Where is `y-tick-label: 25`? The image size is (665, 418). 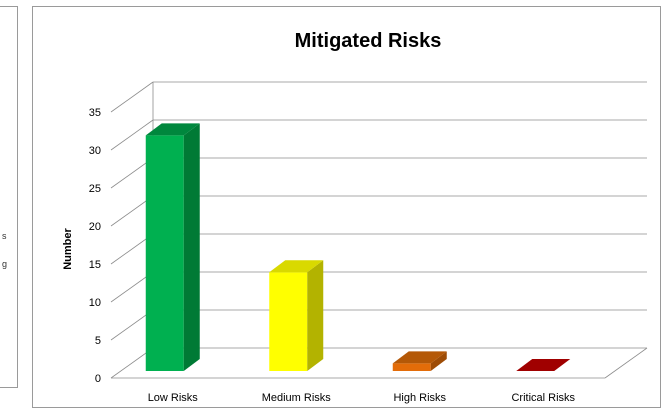
y-tick-label: 25 is located at coordinates (95, 189).